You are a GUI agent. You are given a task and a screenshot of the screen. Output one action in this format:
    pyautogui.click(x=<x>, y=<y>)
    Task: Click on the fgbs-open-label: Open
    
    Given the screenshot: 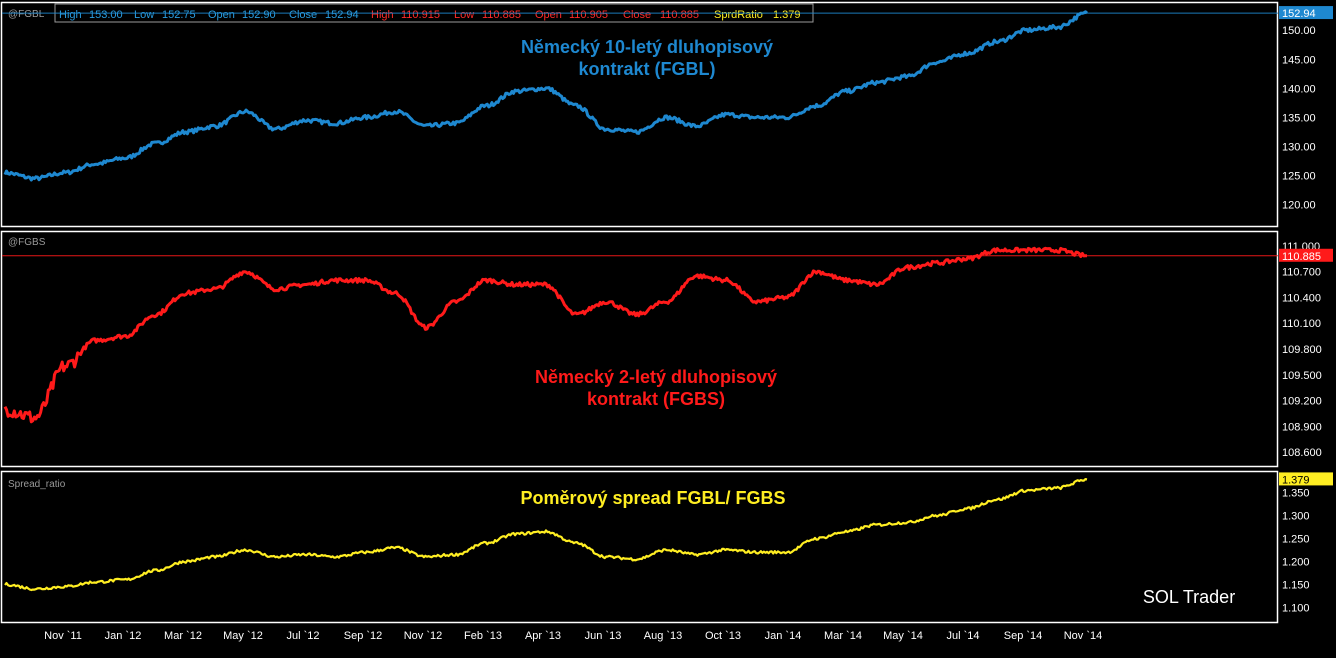 What is the action you would take?
    pyautogui.click(x=548, y=15)
    